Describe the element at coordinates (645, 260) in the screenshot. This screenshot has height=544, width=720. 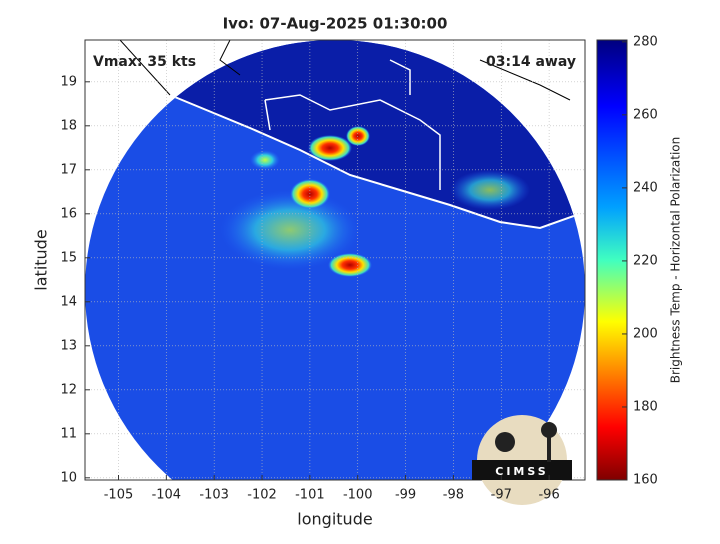
I see `colorbar-tick-label: 220` at that location.